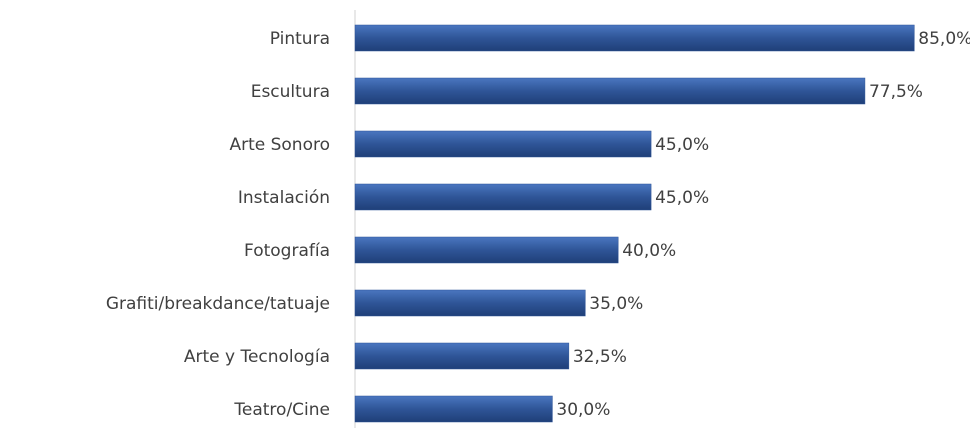  Describe the element at coordinates (218, 304) in the screenshot. I see `category-label: Grafiti/breakdance/tatuaje` at that location.